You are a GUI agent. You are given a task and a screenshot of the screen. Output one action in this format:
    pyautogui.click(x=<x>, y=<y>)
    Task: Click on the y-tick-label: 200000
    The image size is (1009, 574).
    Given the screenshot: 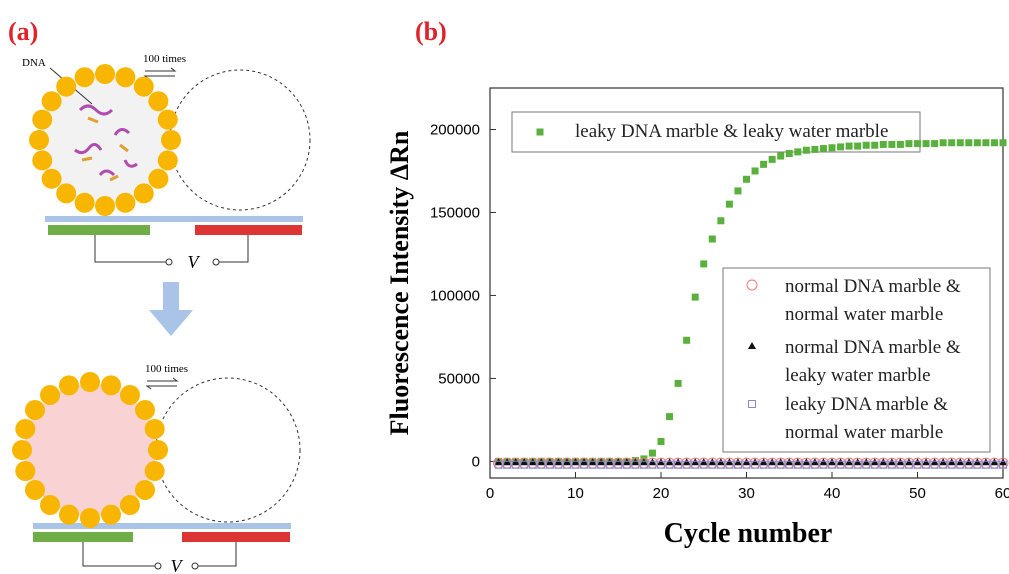 What is the action you would take?
    pyautogui.click(x=455, y=129)
    